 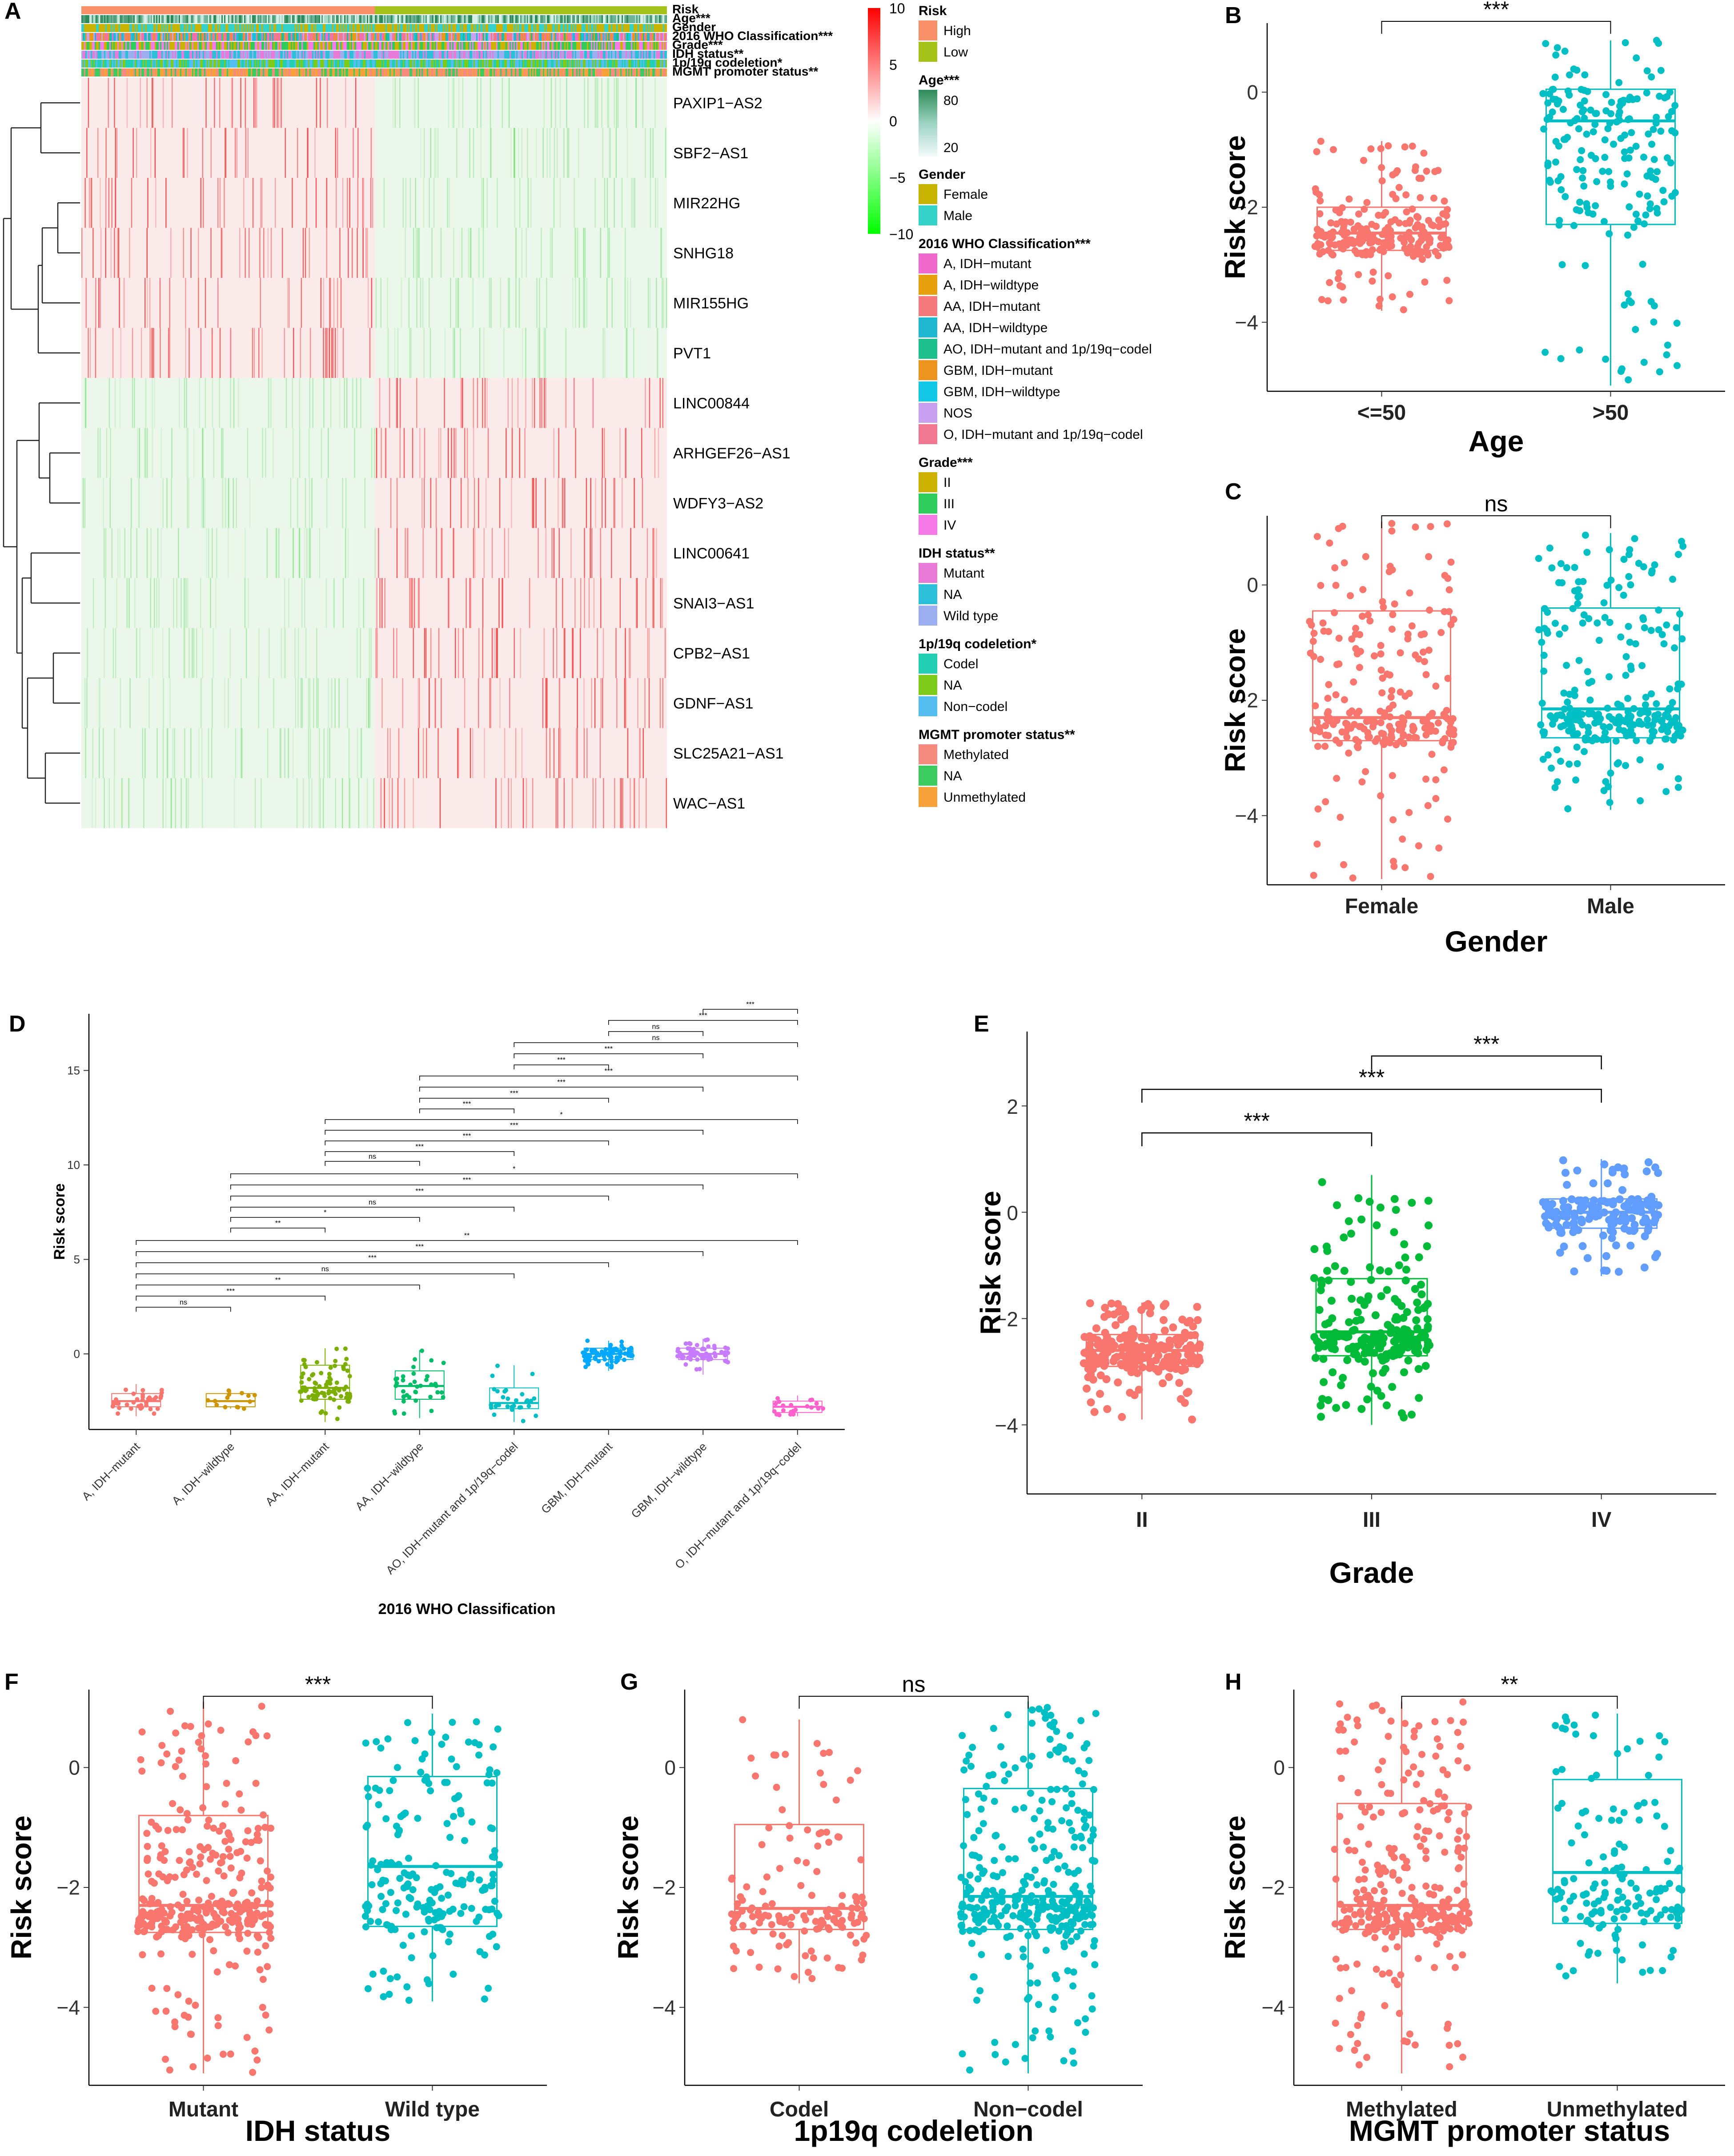 I want to click on colorbar-tick-label: 5, so click(x=893, y=65).